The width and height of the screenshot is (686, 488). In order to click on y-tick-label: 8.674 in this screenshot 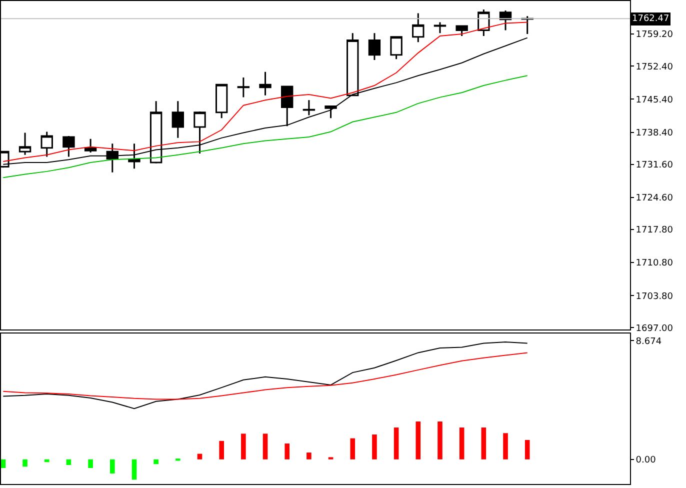, I will do `click(649, 341)`.